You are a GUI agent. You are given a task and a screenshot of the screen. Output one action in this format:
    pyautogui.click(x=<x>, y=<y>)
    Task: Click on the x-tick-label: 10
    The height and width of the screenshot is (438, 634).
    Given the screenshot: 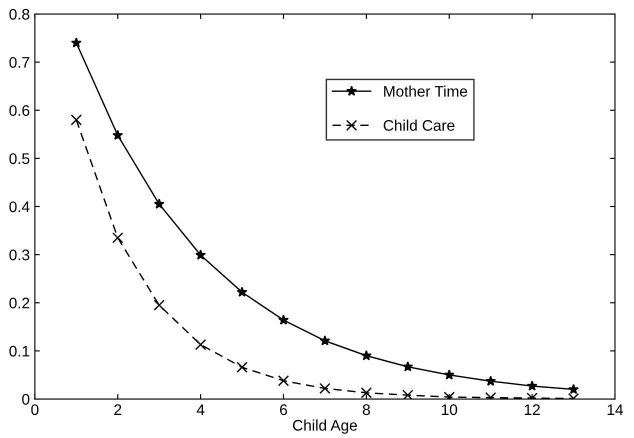 What is the action you would take?
    pyautogui.click(x=450, y=410)
    